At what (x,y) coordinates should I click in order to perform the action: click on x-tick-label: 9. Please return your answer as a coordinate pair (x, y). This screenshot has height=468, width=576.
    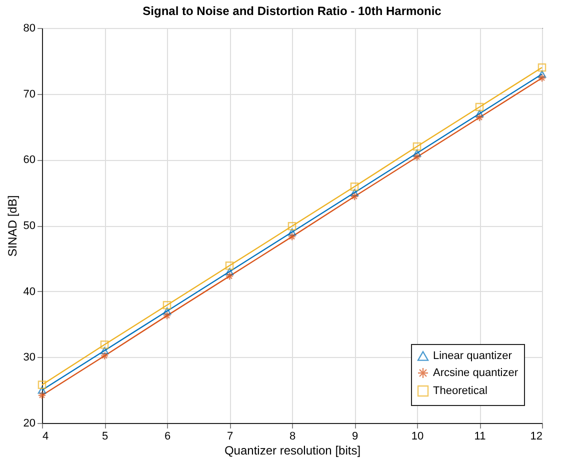
    Looking at the image, I should click on (355, 436).